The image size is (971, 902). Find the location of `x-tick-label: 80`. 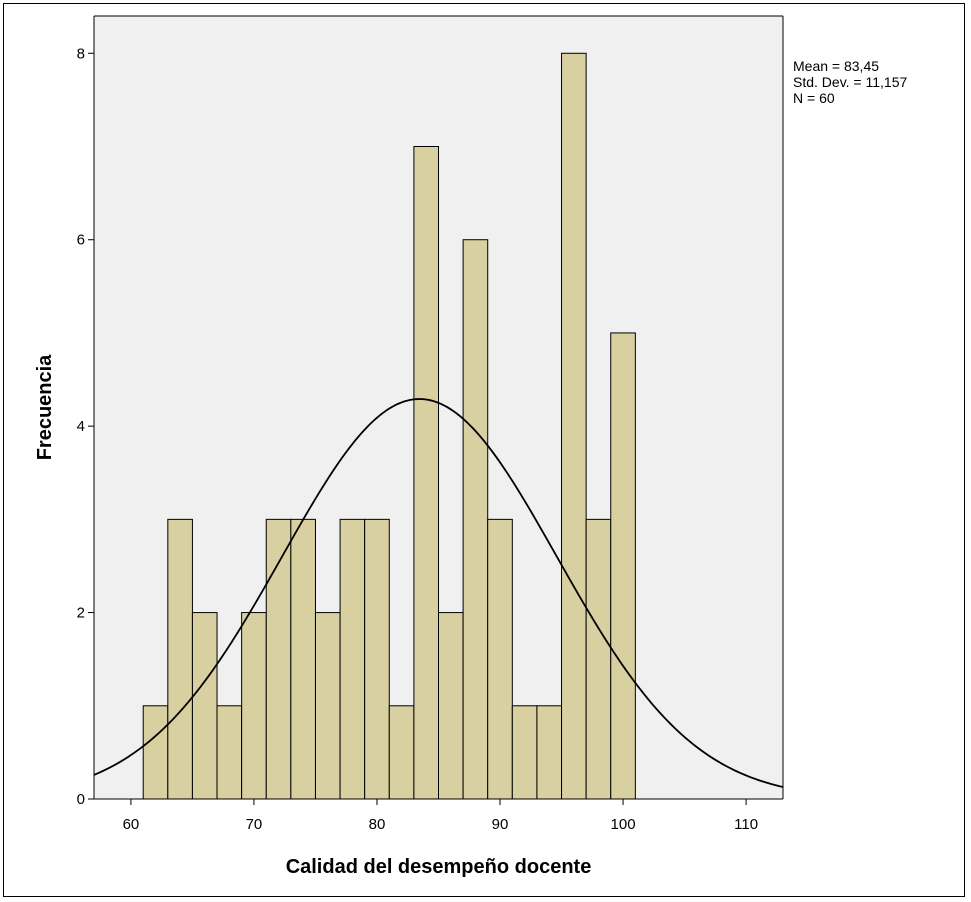

x-tick-label: 80 is located at coordinates (377, 824).